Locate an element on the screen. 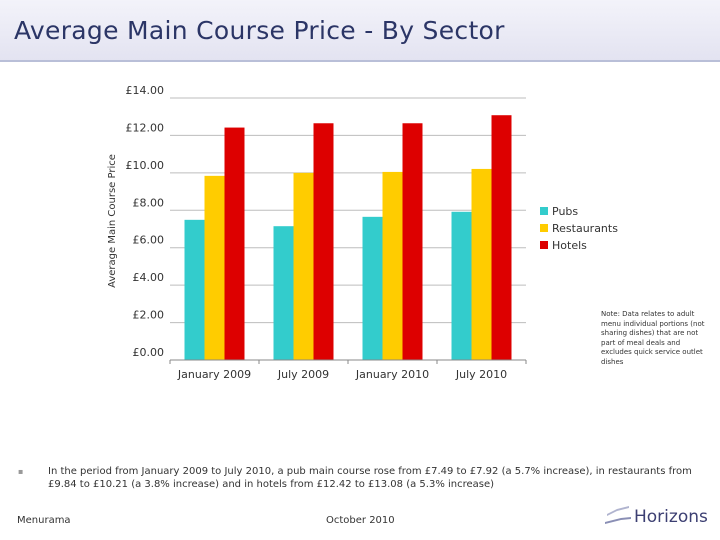  y-tick-label: £2.00 is located at coordinates (149, 315).